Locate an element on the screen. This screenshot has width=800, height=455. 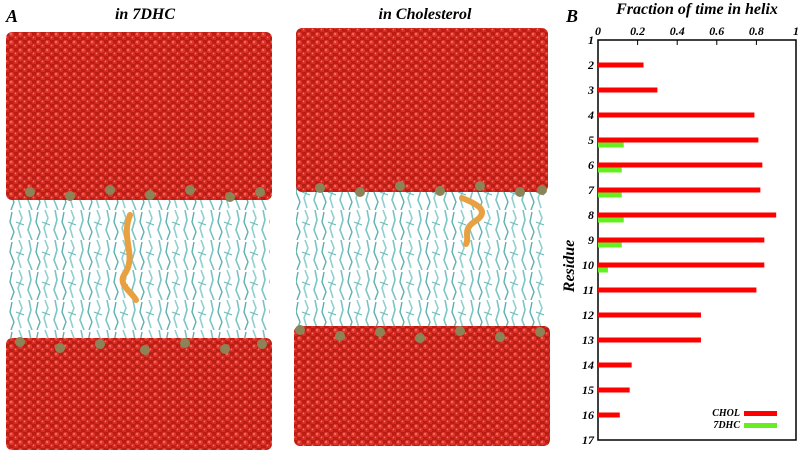
panel-a-letter: A is located at coordinates (12, 16).